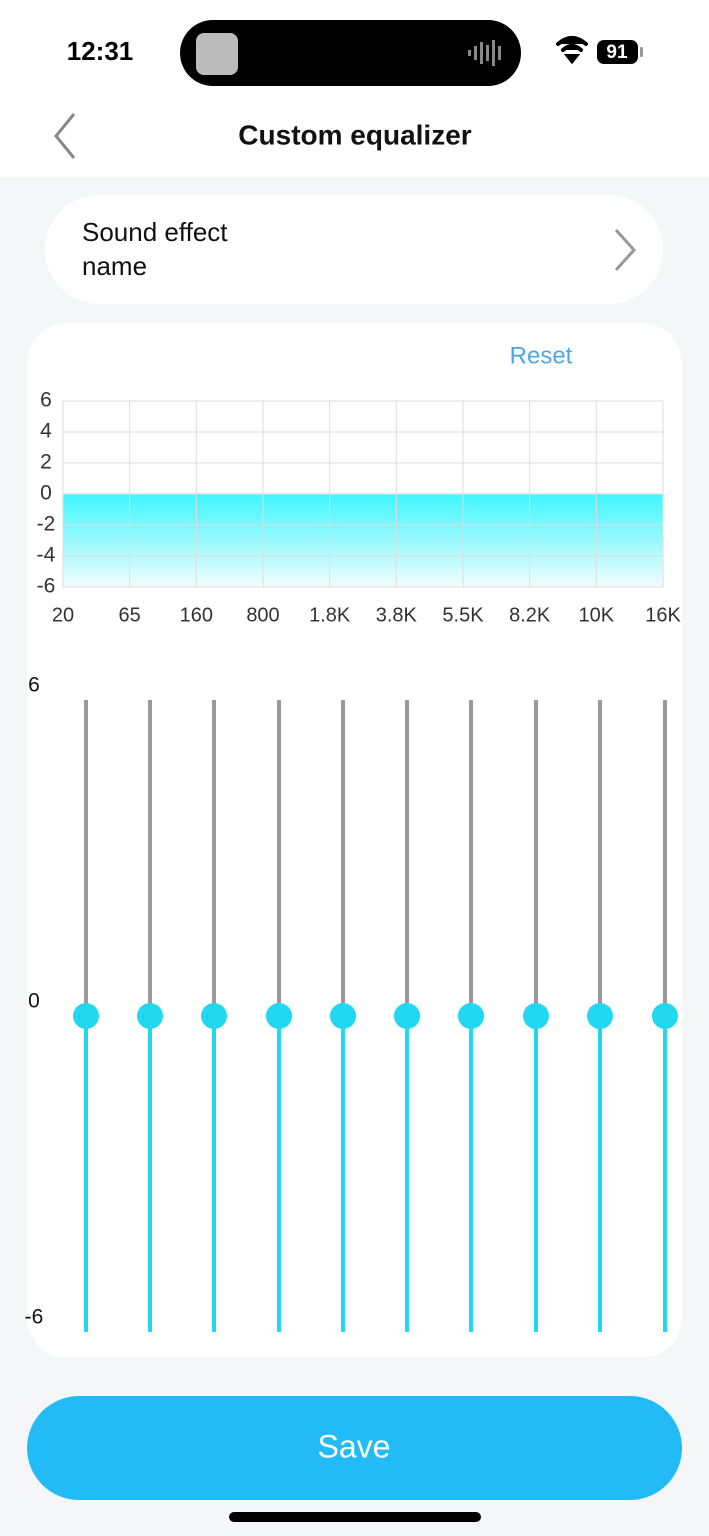  Describe the element at coordinates (46, 555) in the screenshot. I see `y-tick-label: -4` at that location.